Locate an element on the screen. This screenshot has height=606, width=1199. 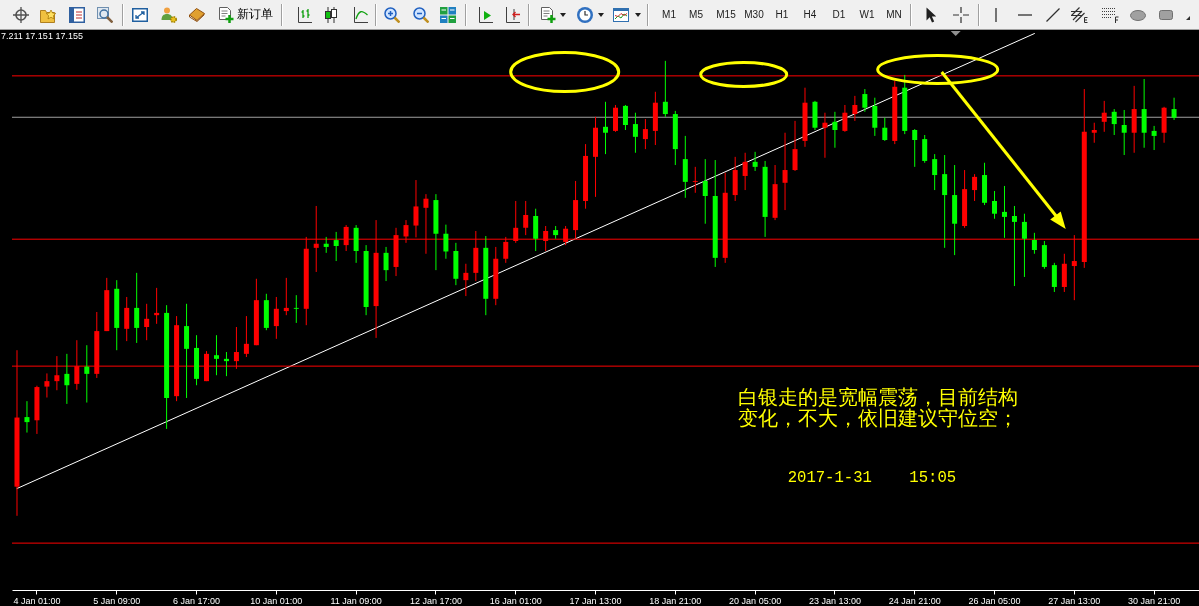
x-tick-label: 20 Jan 05:00 is located at coordinates (755, 600).